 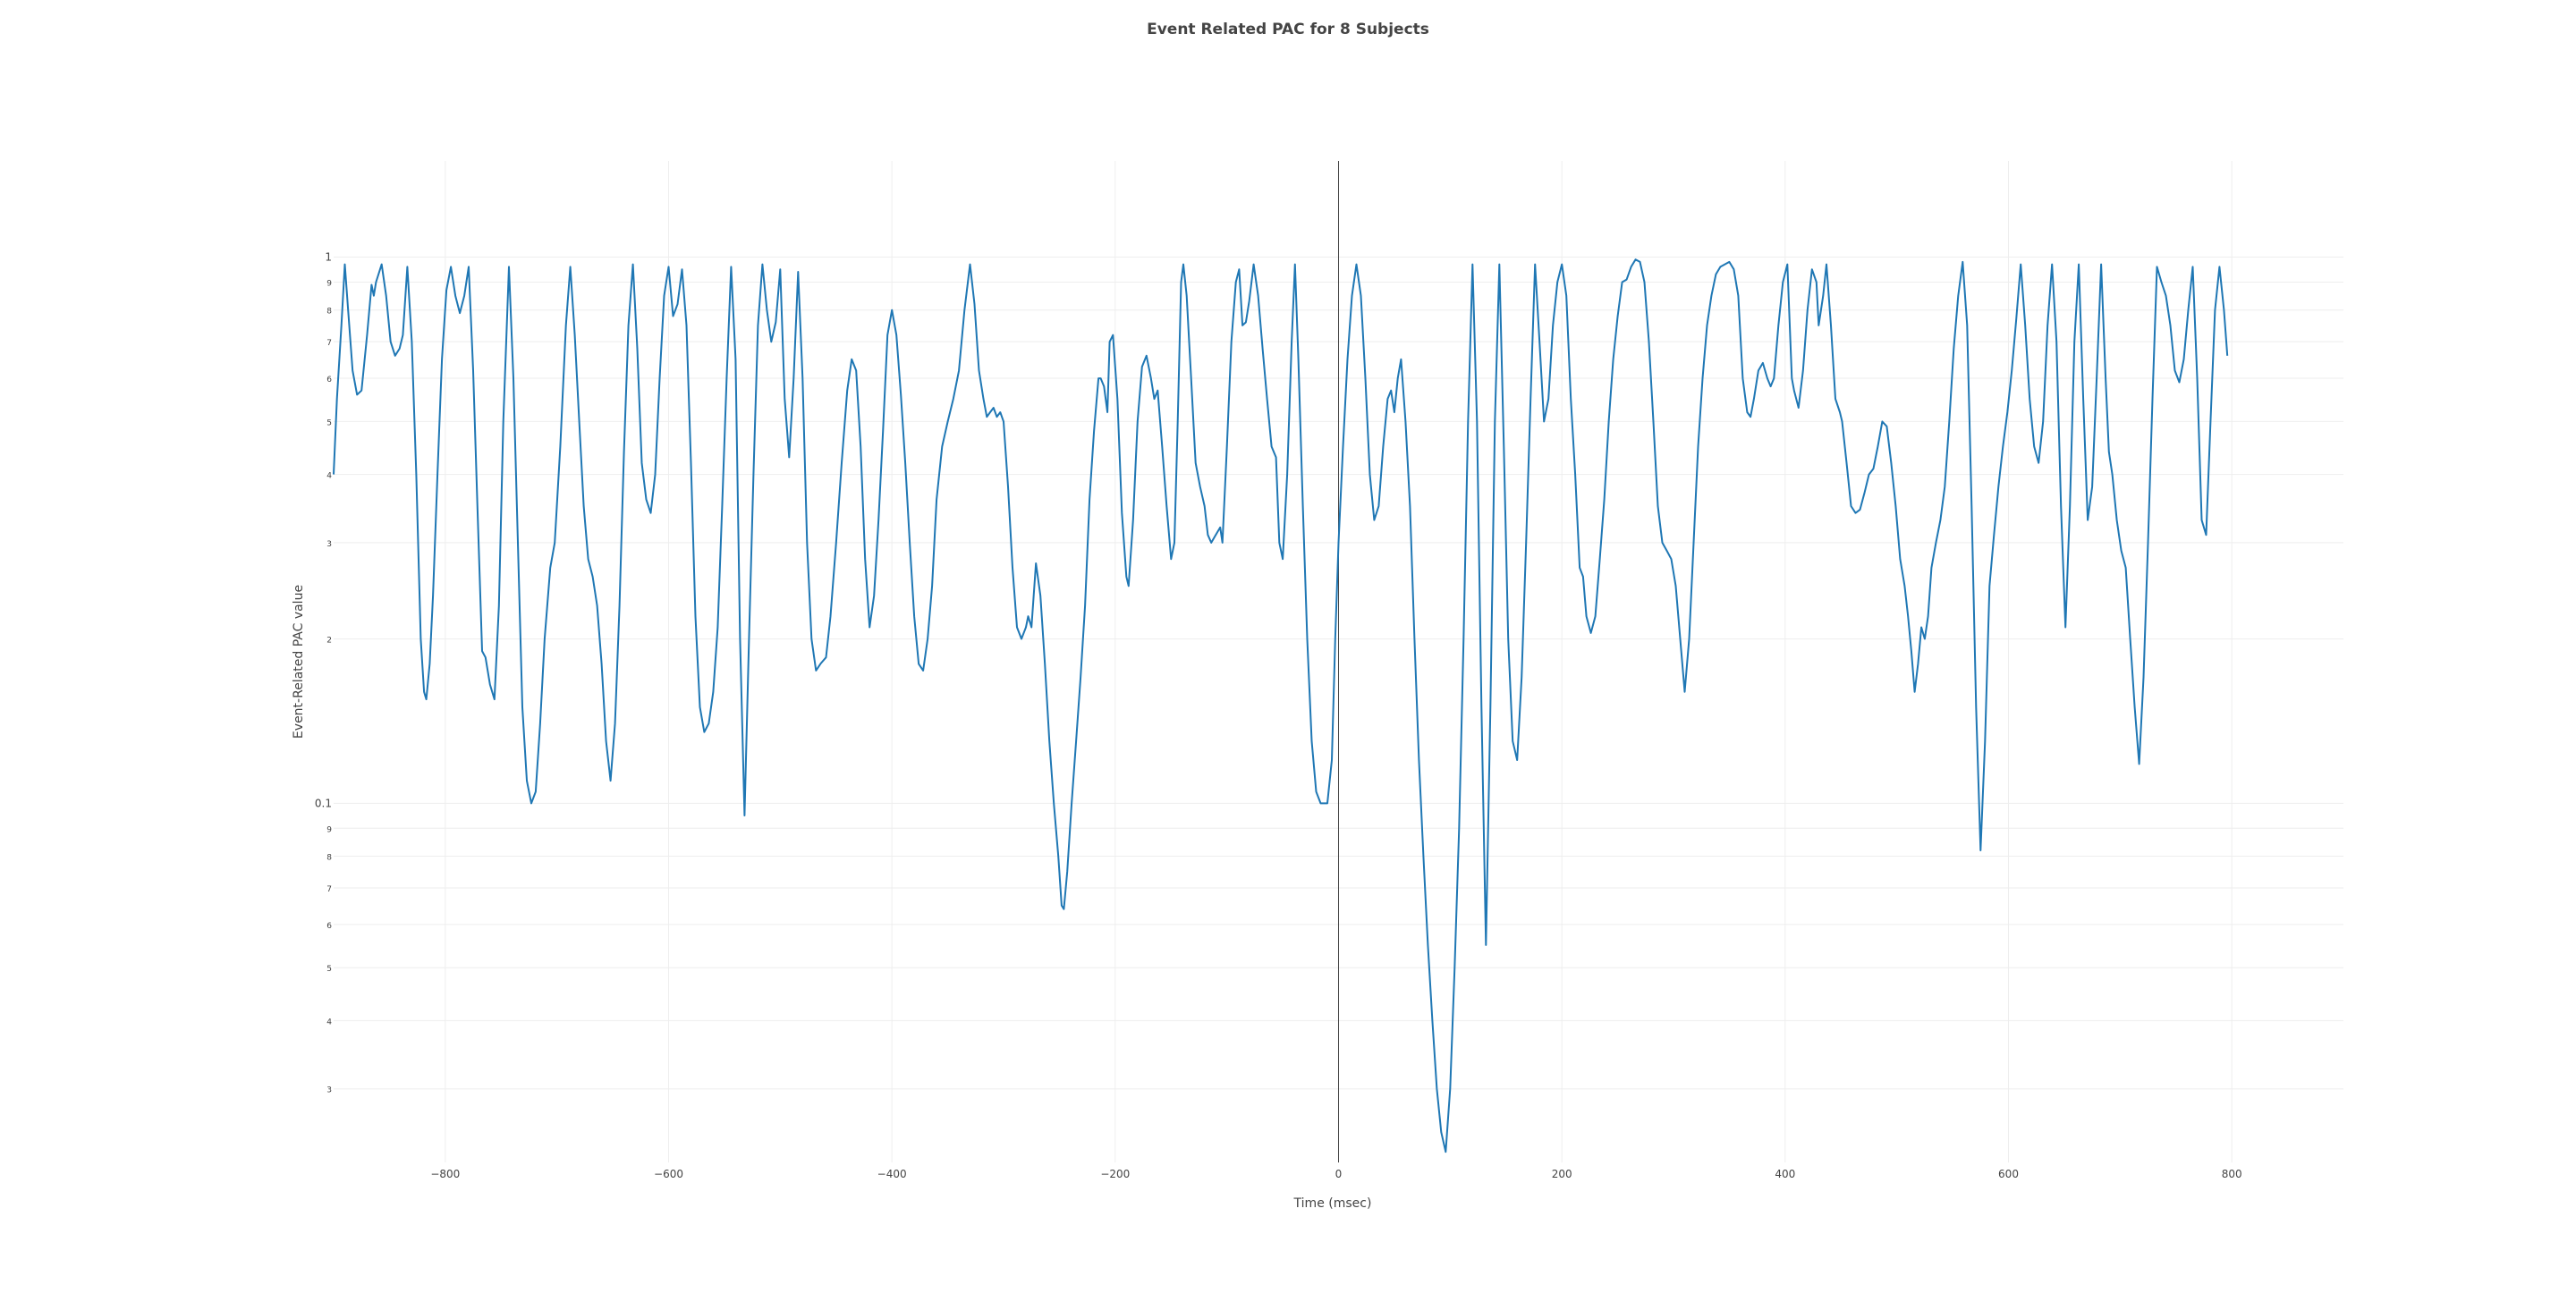 I want to click on x-tick-label: 400, so click(x=1785, y=1174).